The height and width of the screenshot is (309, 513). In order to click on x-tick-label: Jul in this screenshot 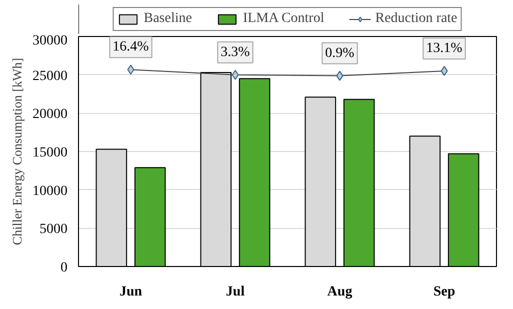, I will do `click(235, 292)`.